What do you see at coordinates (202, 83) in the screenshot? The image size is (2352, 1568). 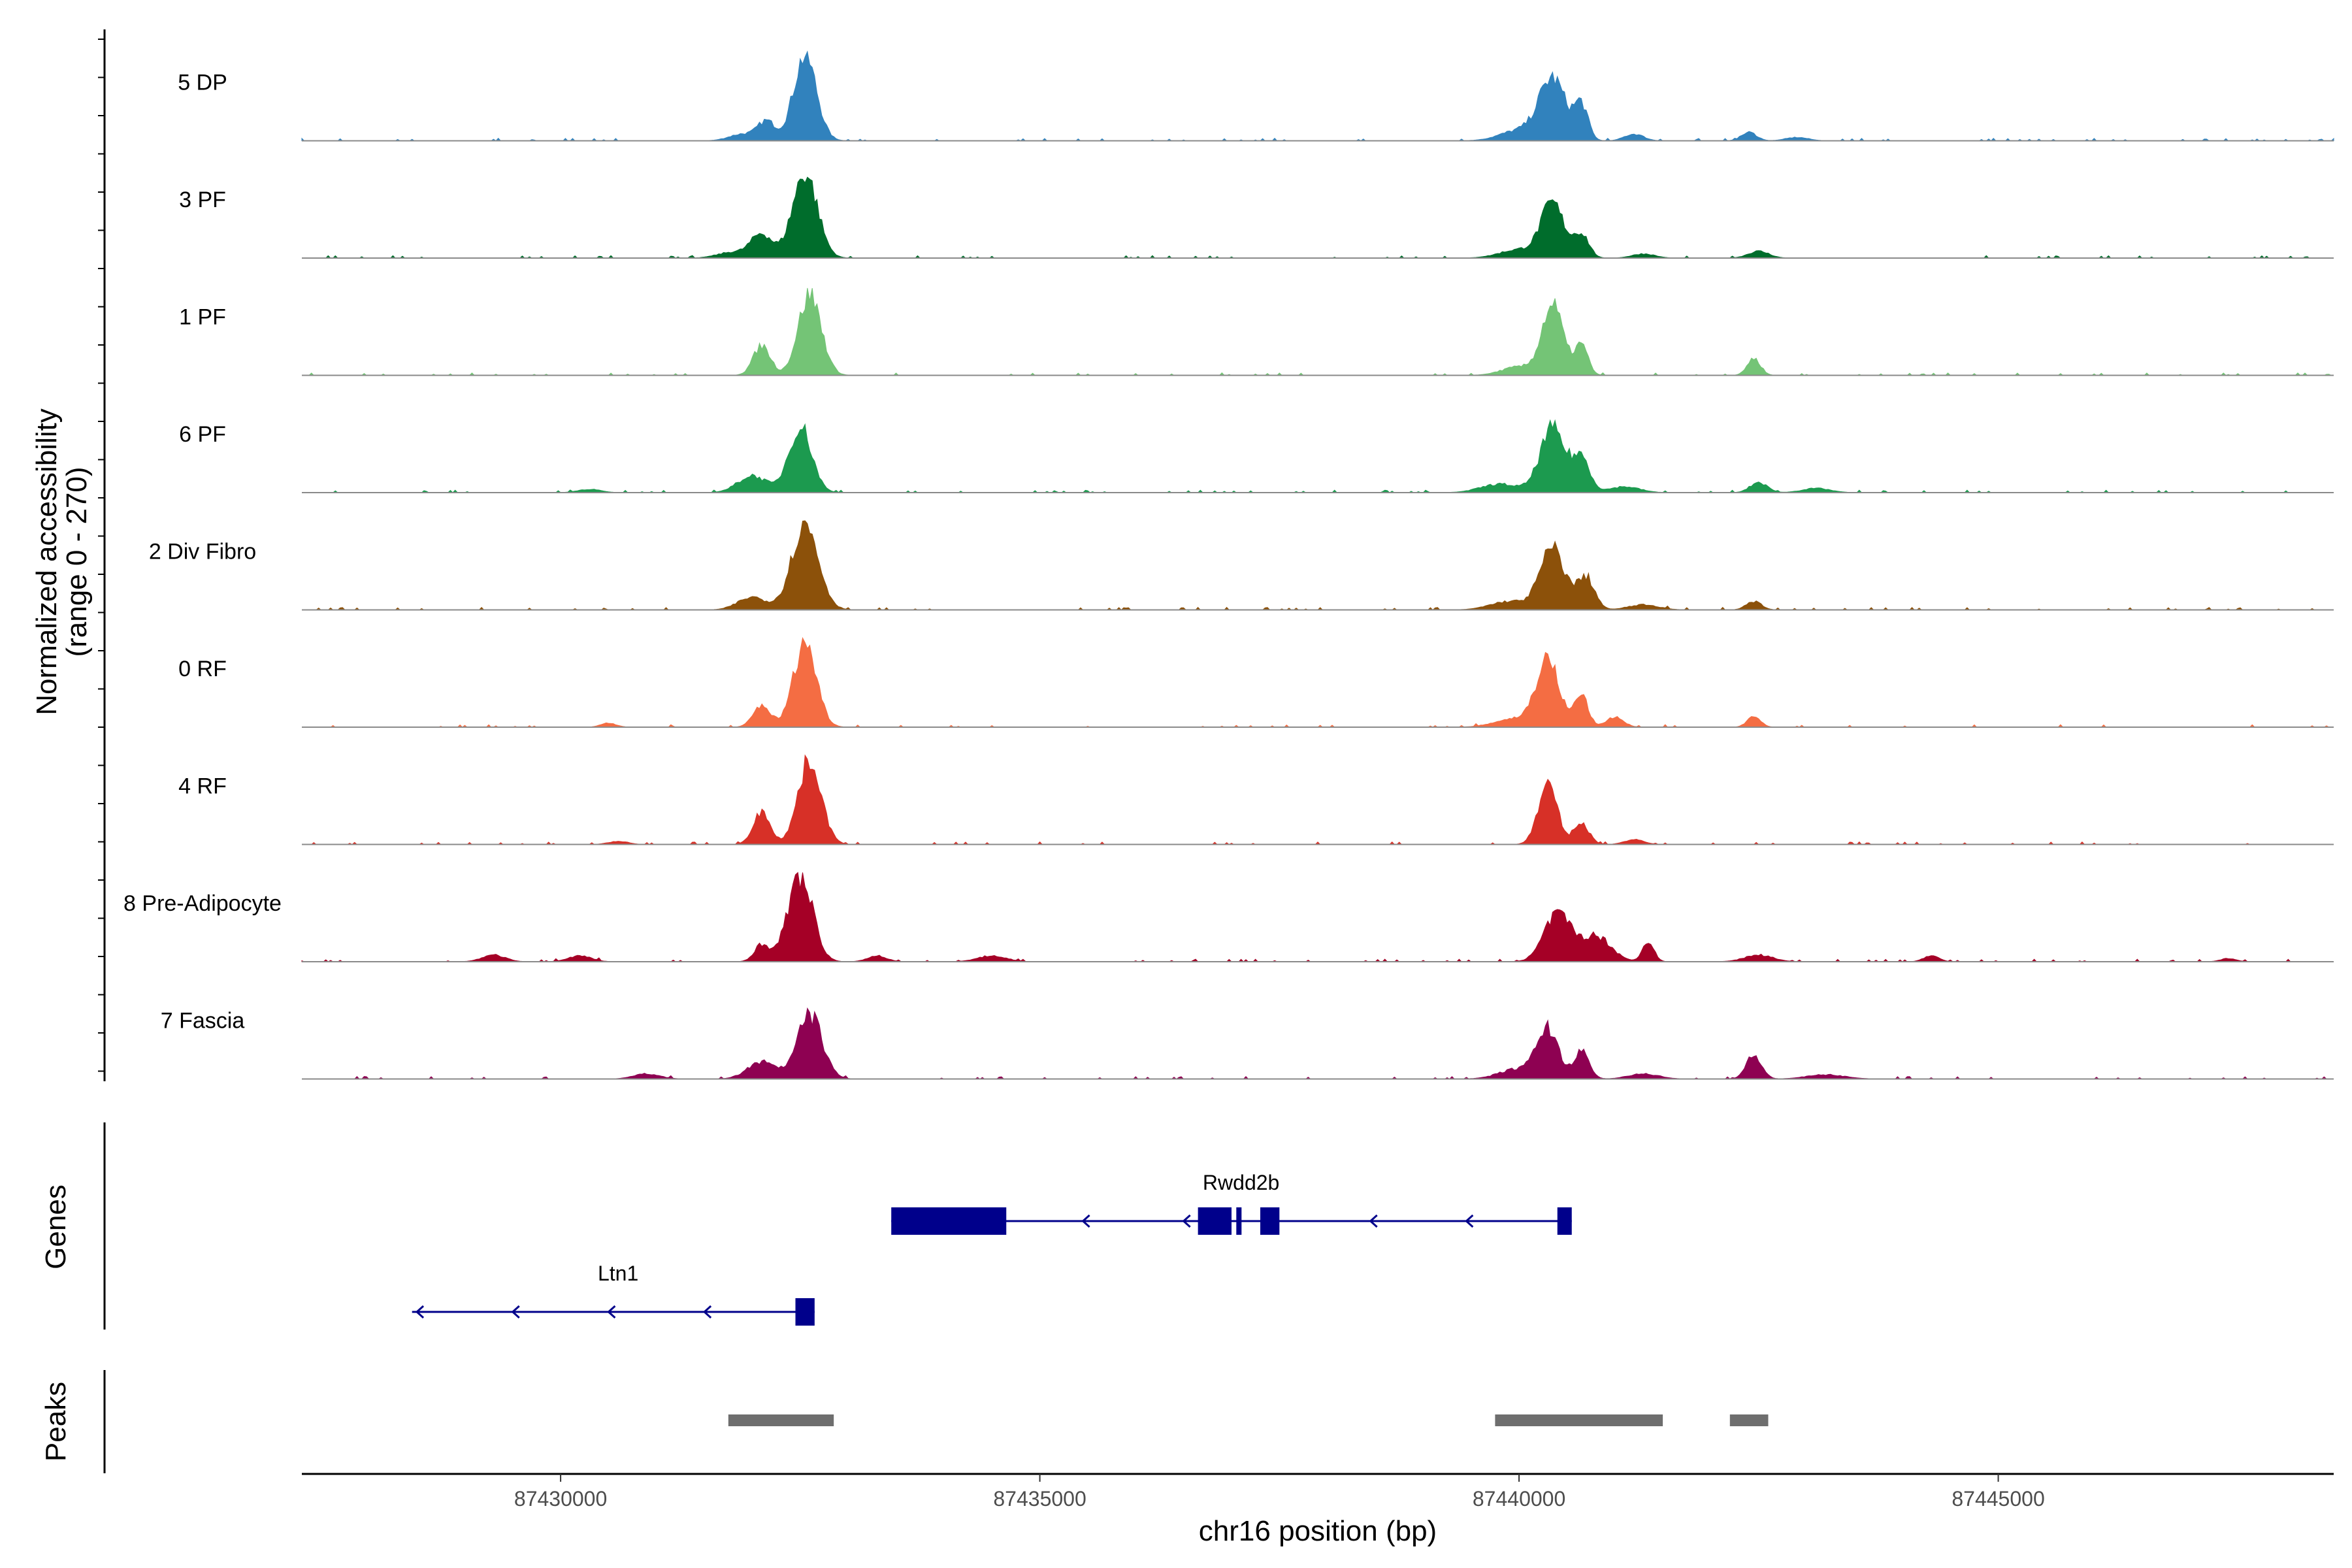 I see `track-label: 5 DP` at bounding box center [202, 83].